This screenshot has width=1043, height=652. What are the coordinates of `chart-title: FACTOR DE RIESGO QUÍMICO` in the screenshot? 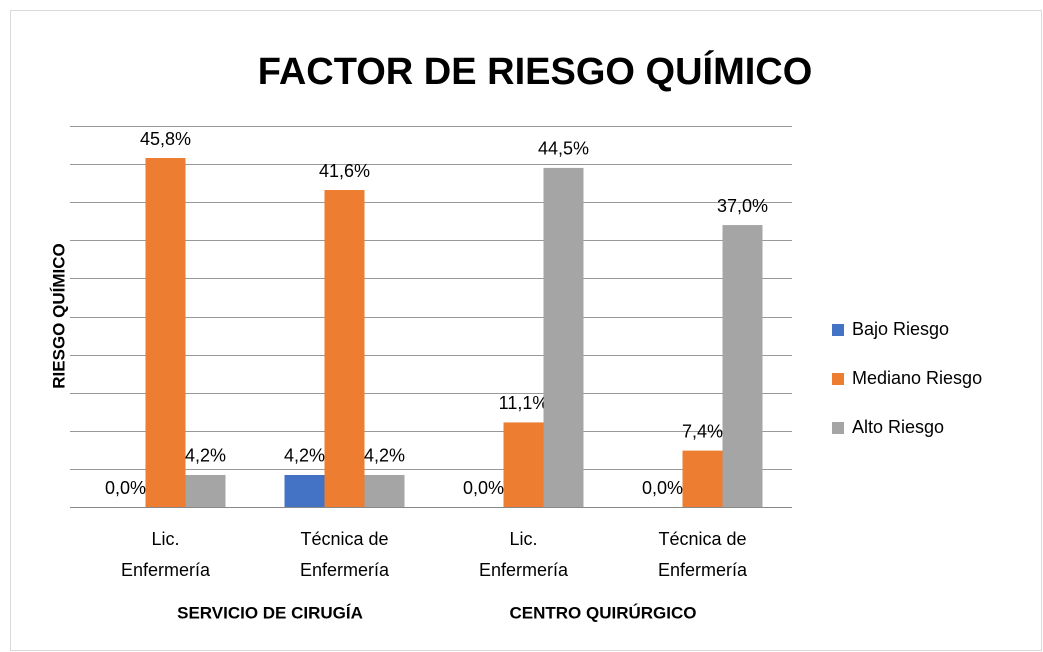 It's located at (535, 71).